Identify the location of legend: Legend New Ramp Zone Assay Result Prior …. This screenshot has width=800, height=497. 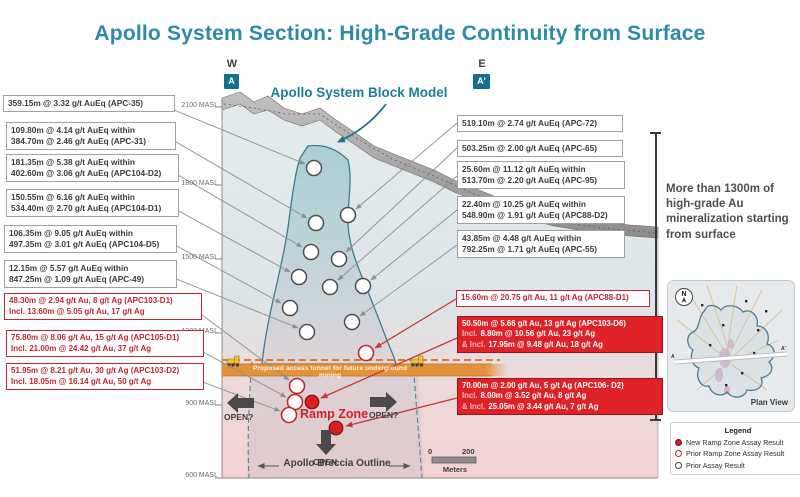
(735, 448).